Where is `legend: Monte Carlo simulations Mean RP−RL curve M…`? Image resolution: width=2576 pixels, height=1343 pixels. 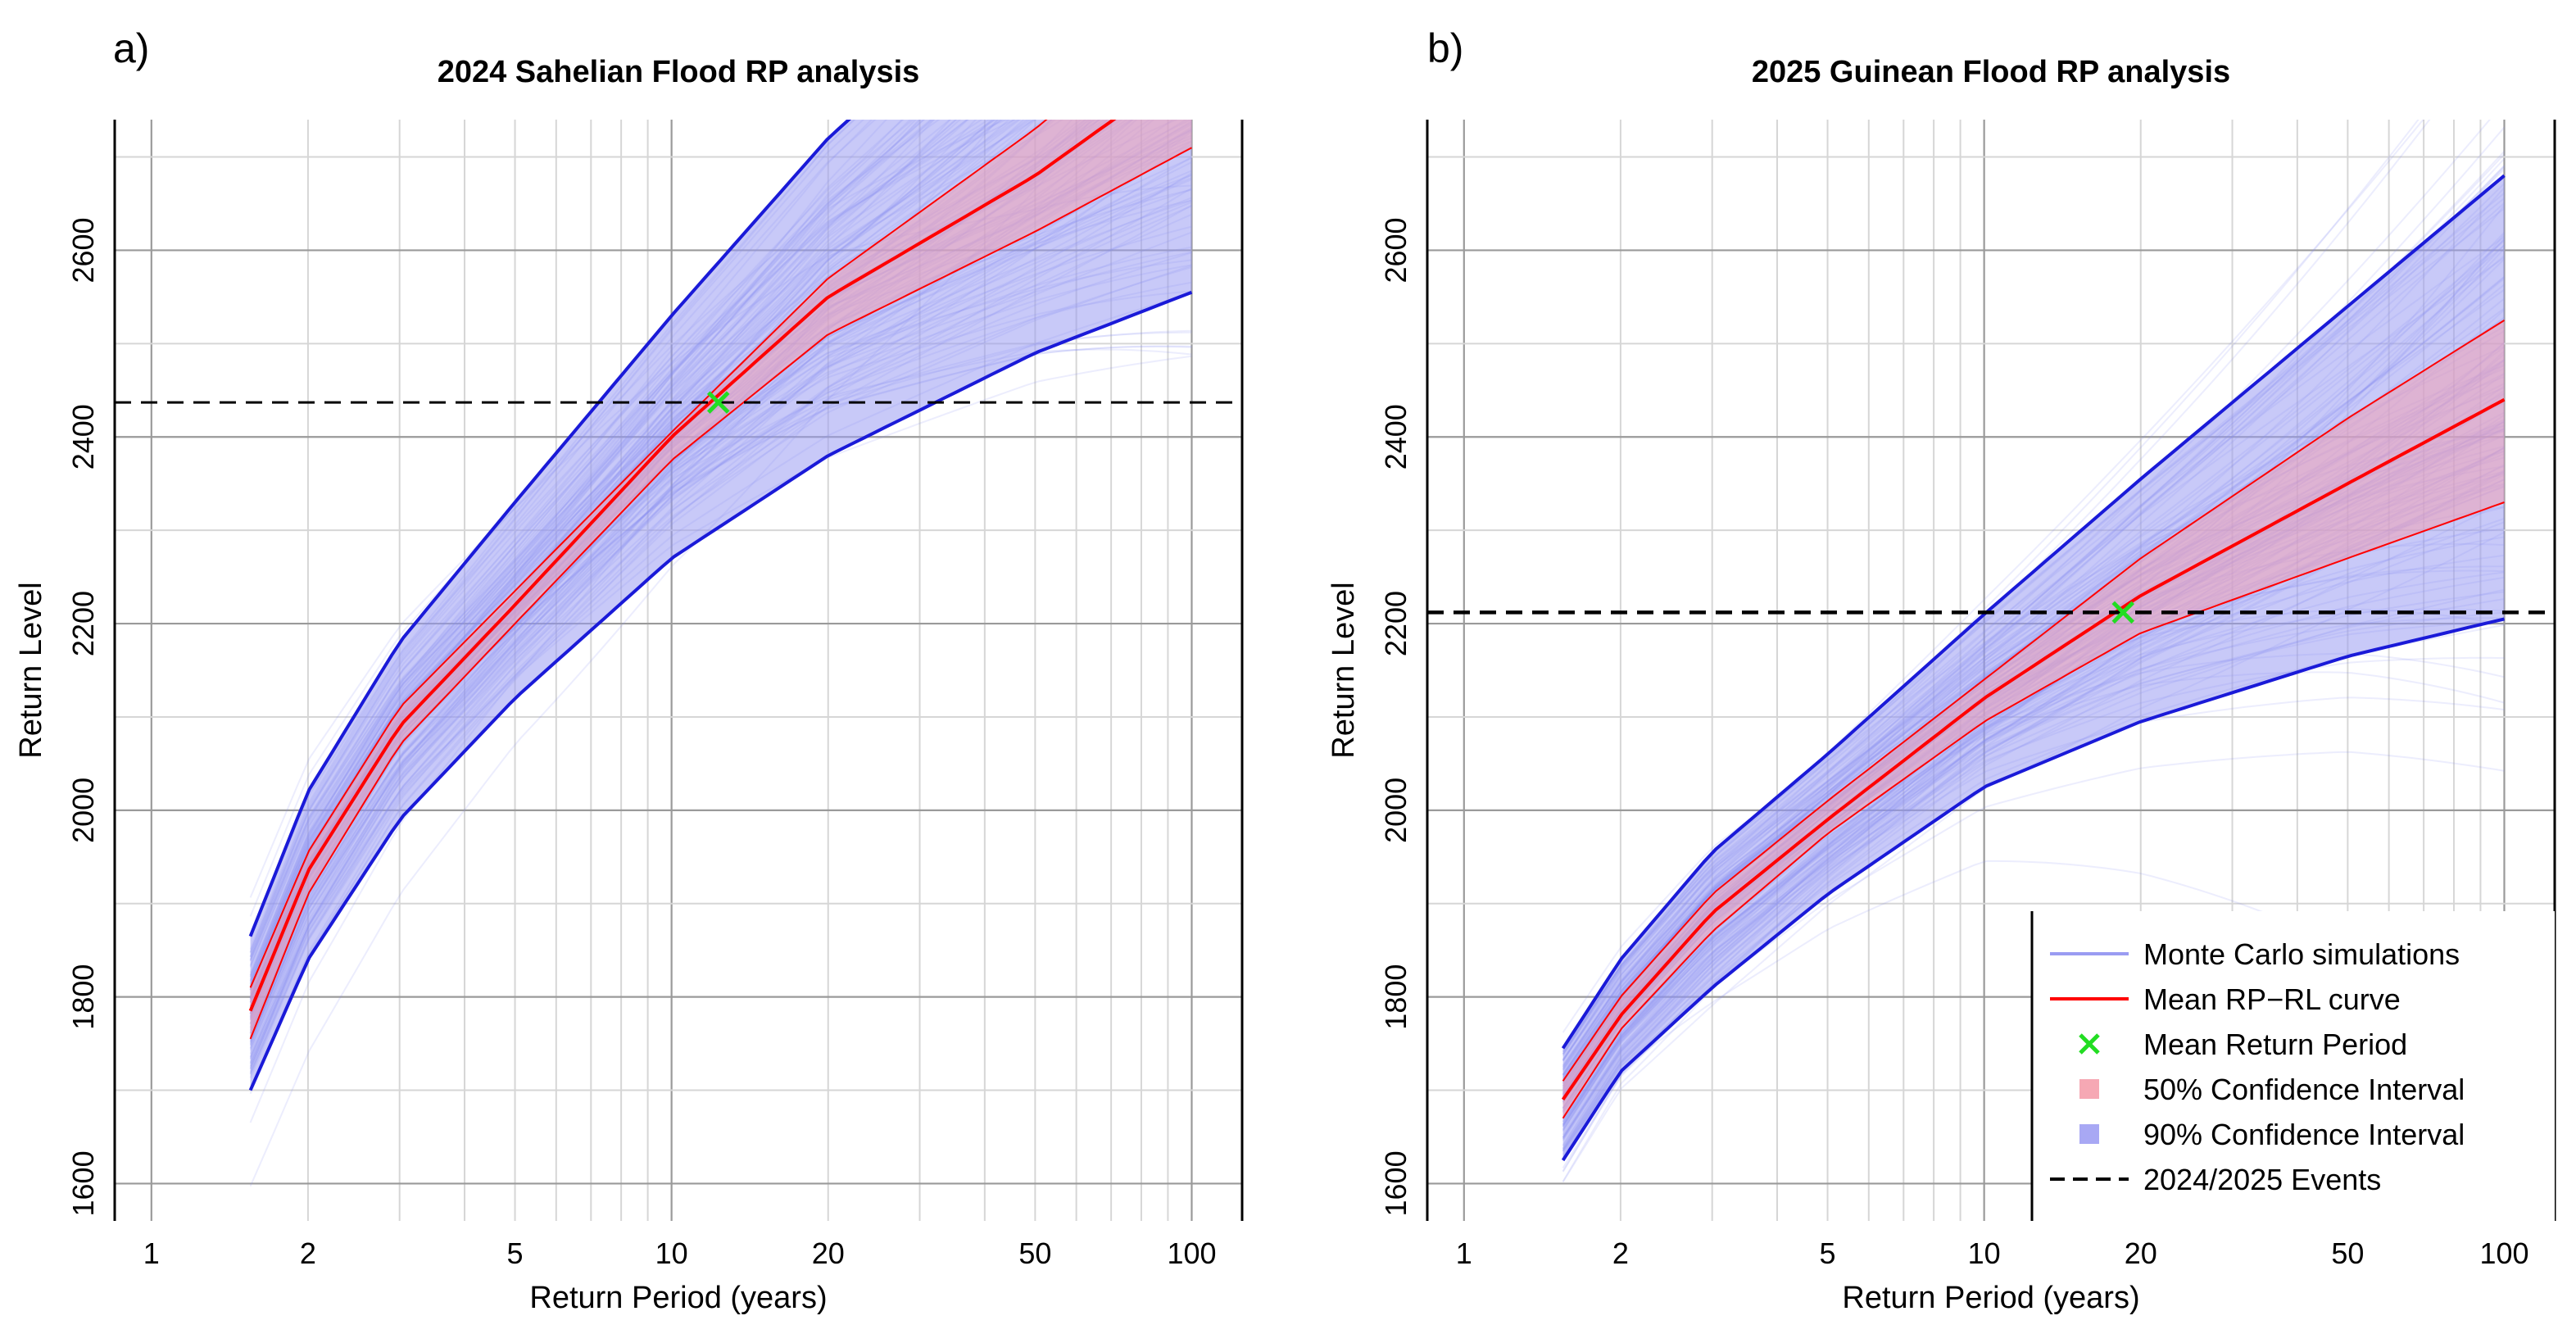 legend: Monte Carlo simulations Mean RP−RL curve M… is located at coordinates (2292, 1066).